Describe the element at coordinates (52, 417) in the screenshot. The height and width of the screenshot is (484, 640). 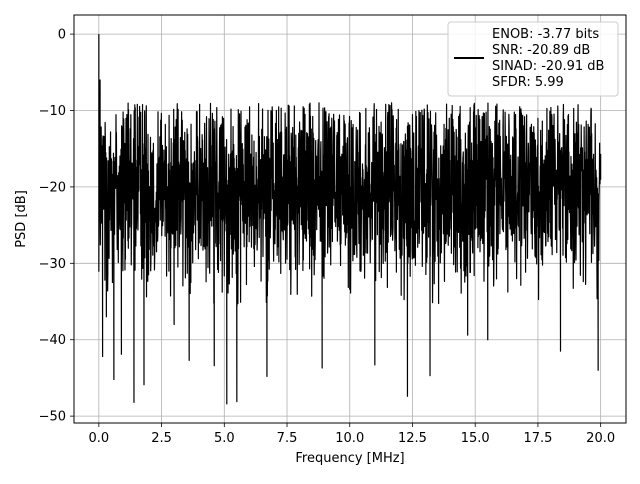
I see `y-tick-label: −50` at that location.